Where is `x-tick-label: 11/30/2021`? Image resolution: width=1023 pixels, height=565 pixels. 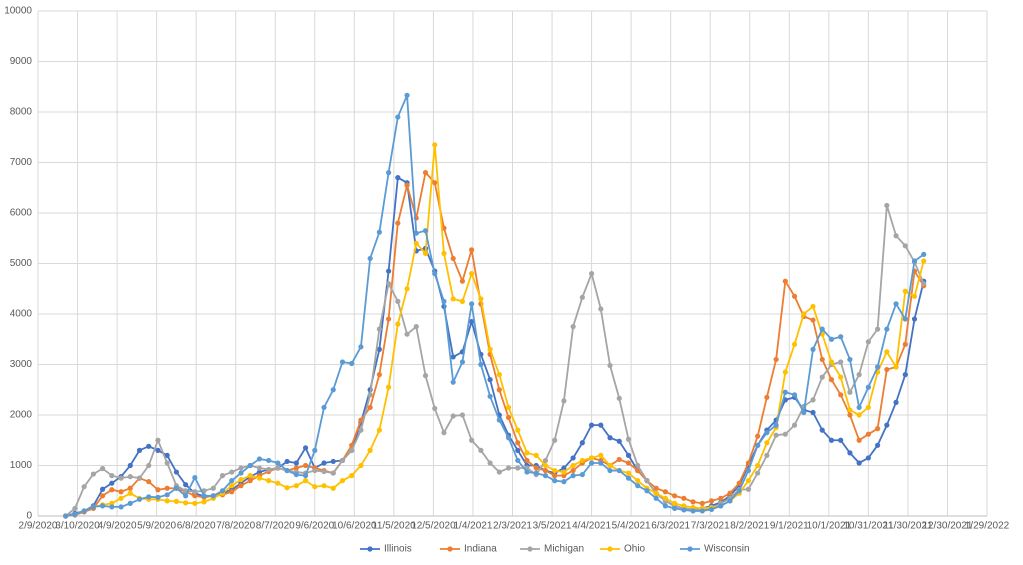 x-tick-label: 11/30/2021 is located at coordinates (908, 526).